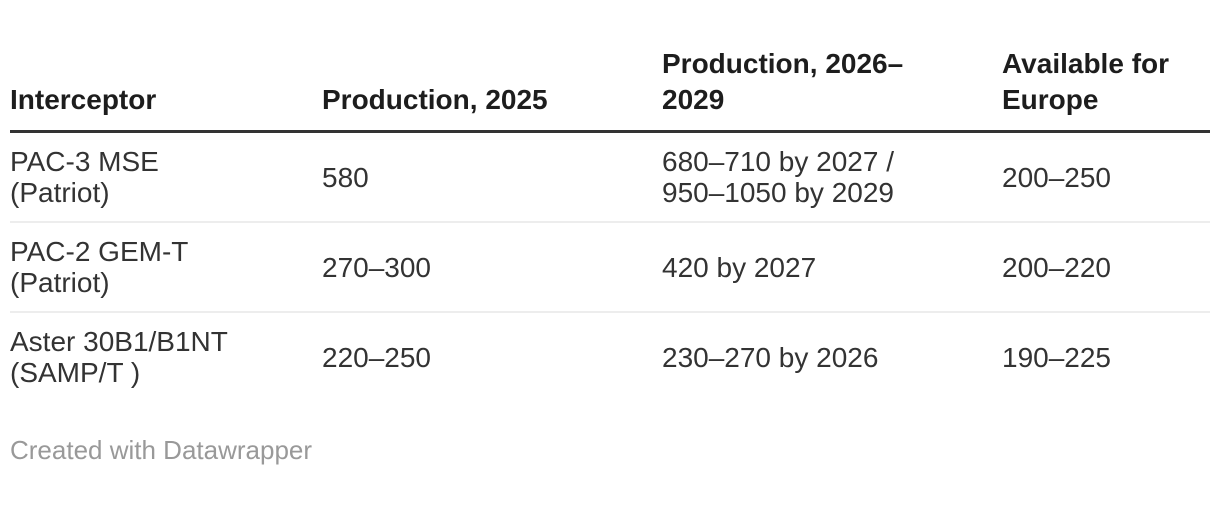 The image size is (1220, 516). I want to click on cell-available-for-europe: 200–250, so click(1106, 177).